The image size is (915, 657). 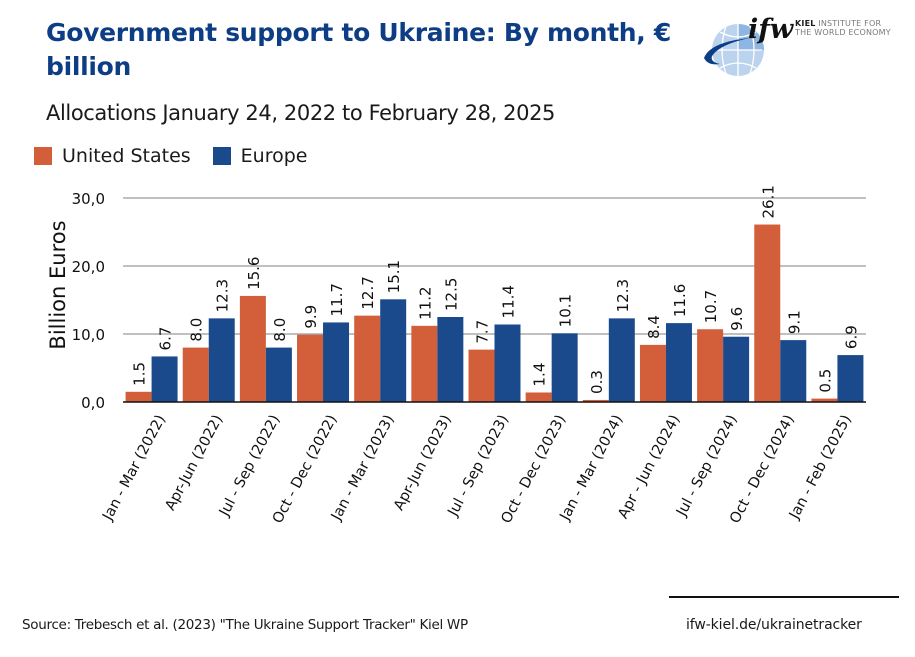 What do you see at coordinates (305, 469) in the screenshot?
I see `x-tick-label: Oct - Dec (2022)` at bounding box center [305, 469].